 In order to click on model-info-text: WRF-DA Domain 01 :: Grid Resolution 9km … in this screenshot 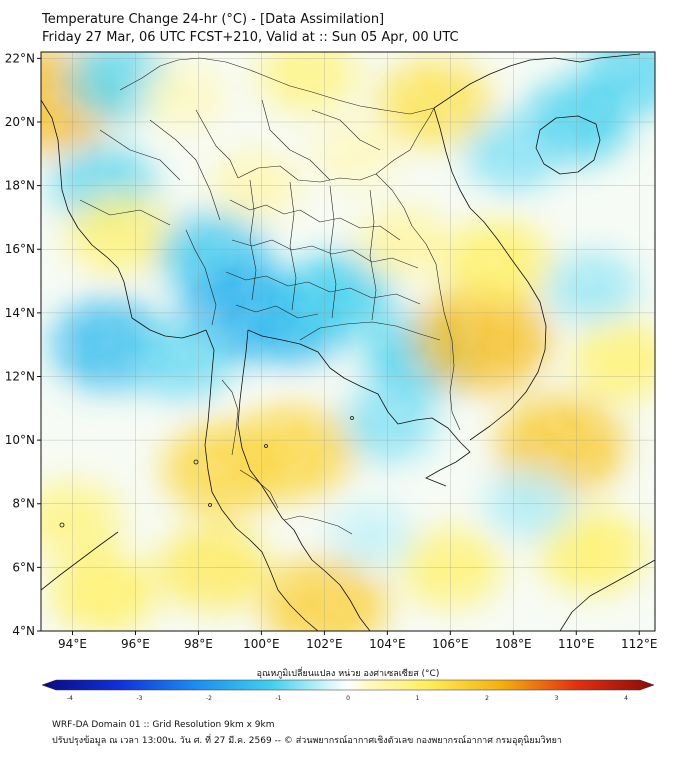, I will do `click(163, 725)`.